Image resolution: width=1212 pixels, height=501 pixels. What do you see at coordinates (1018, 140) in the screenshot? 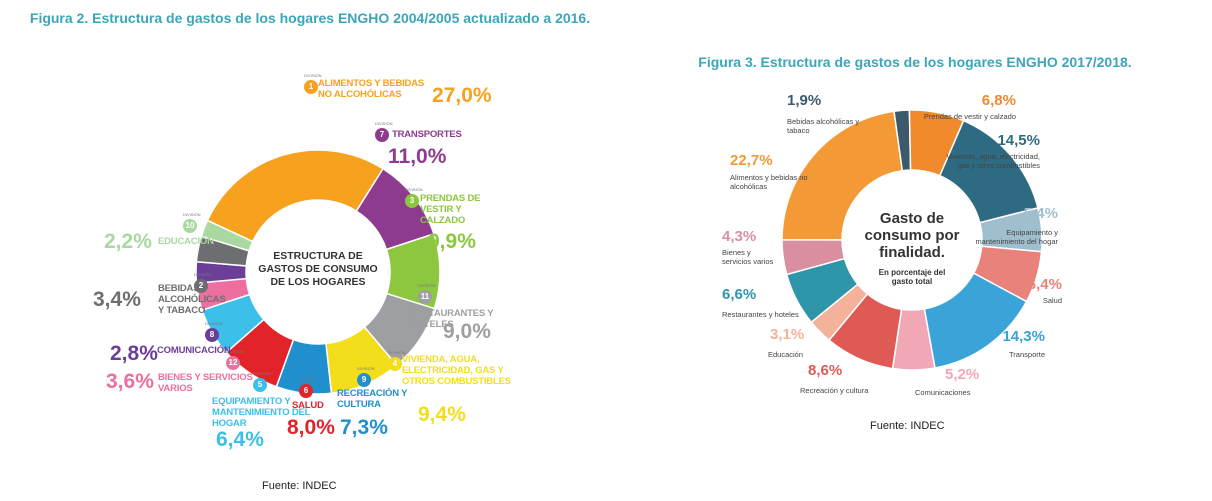
I see `value-label: 14,5%` at bounding box center [1018, 140].